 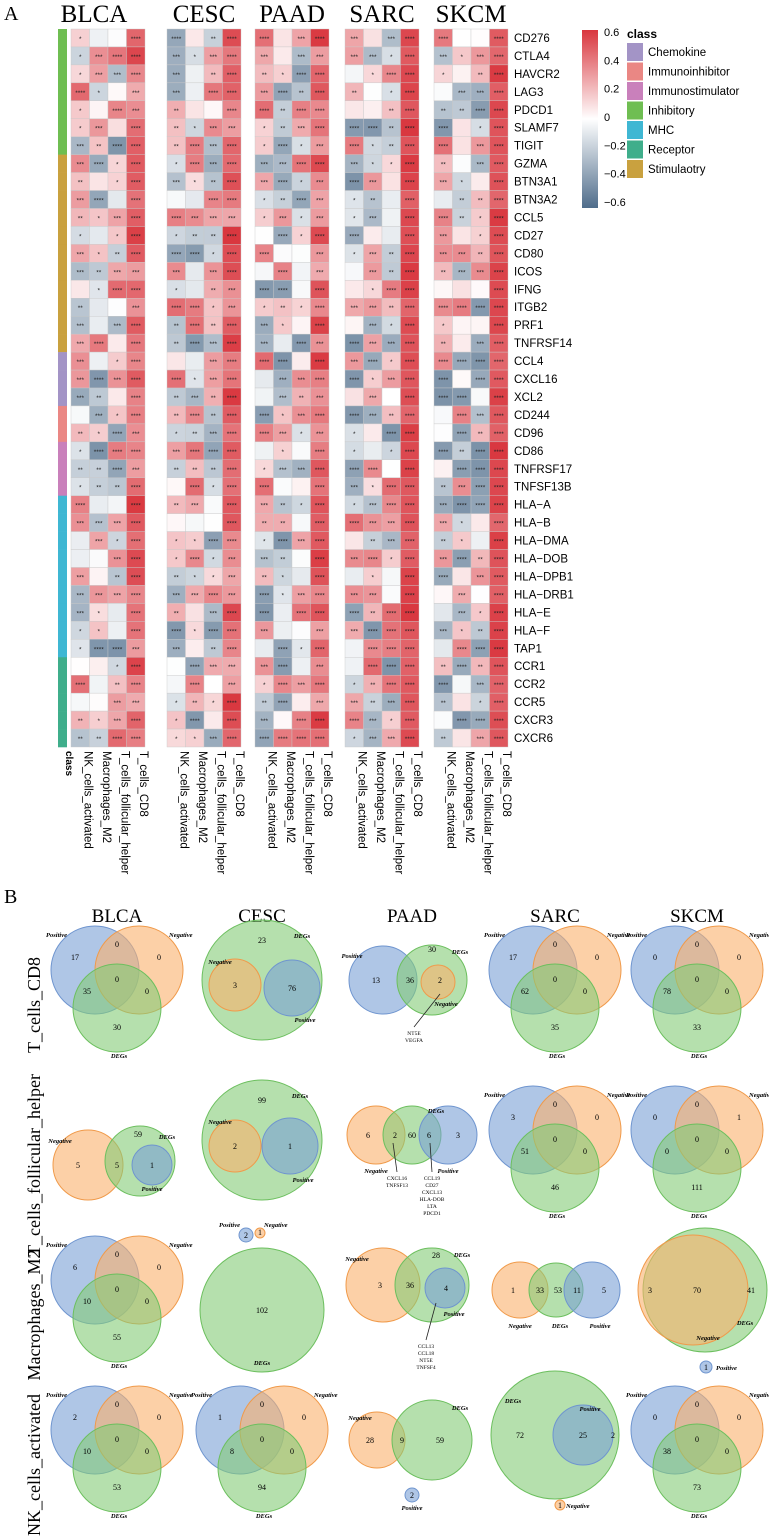 I want to click on venn-count: 41, so click(x=751, y=1290).